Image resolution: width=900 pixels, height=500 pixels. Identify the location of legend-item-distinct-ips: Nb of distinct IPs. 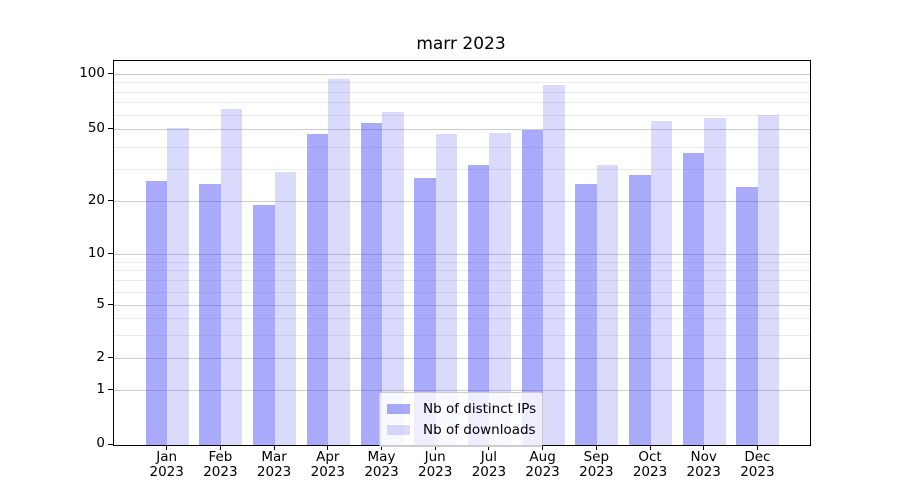
(462, 408).